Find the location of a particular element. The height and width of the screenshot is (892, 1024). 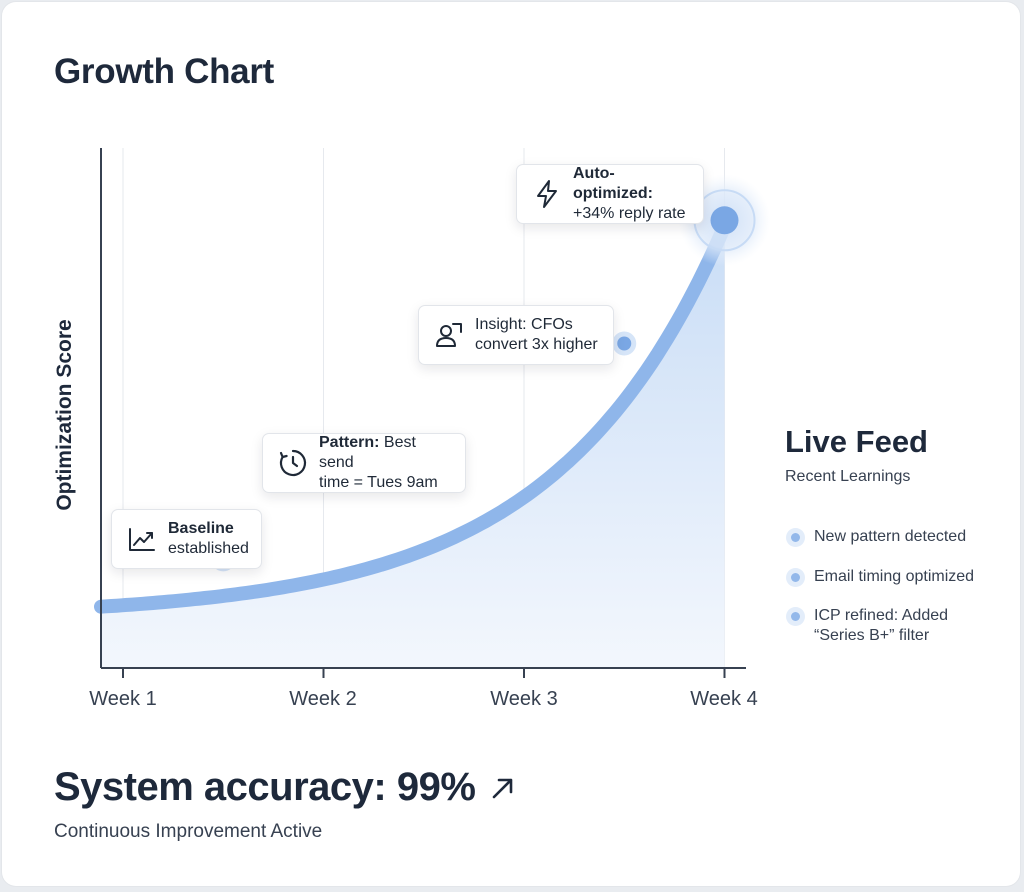

annotation-pattern-line1: Best send is located at coordinates (367, 452).